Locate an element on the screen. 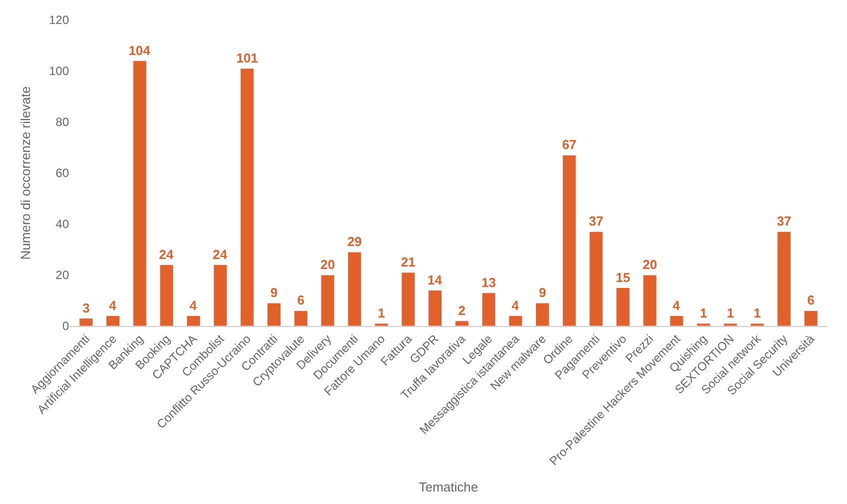 This screenshot has width=847, height=504. y-tick-label: 40 is located at coordinates (63, 224).